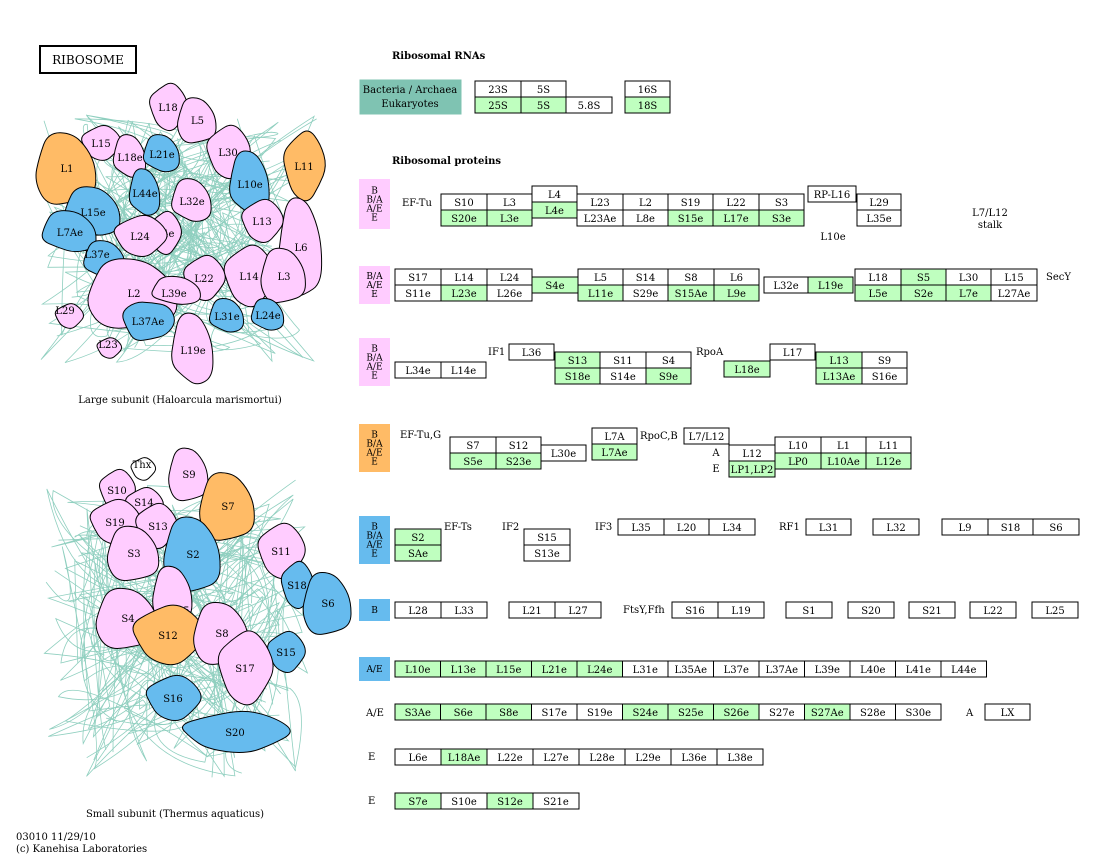 The width and height of the screenshot is (1103, 859). Describe the element at coordinates (968, 277) in the screenshot. I see `r2-top-l30: L30` at that location.